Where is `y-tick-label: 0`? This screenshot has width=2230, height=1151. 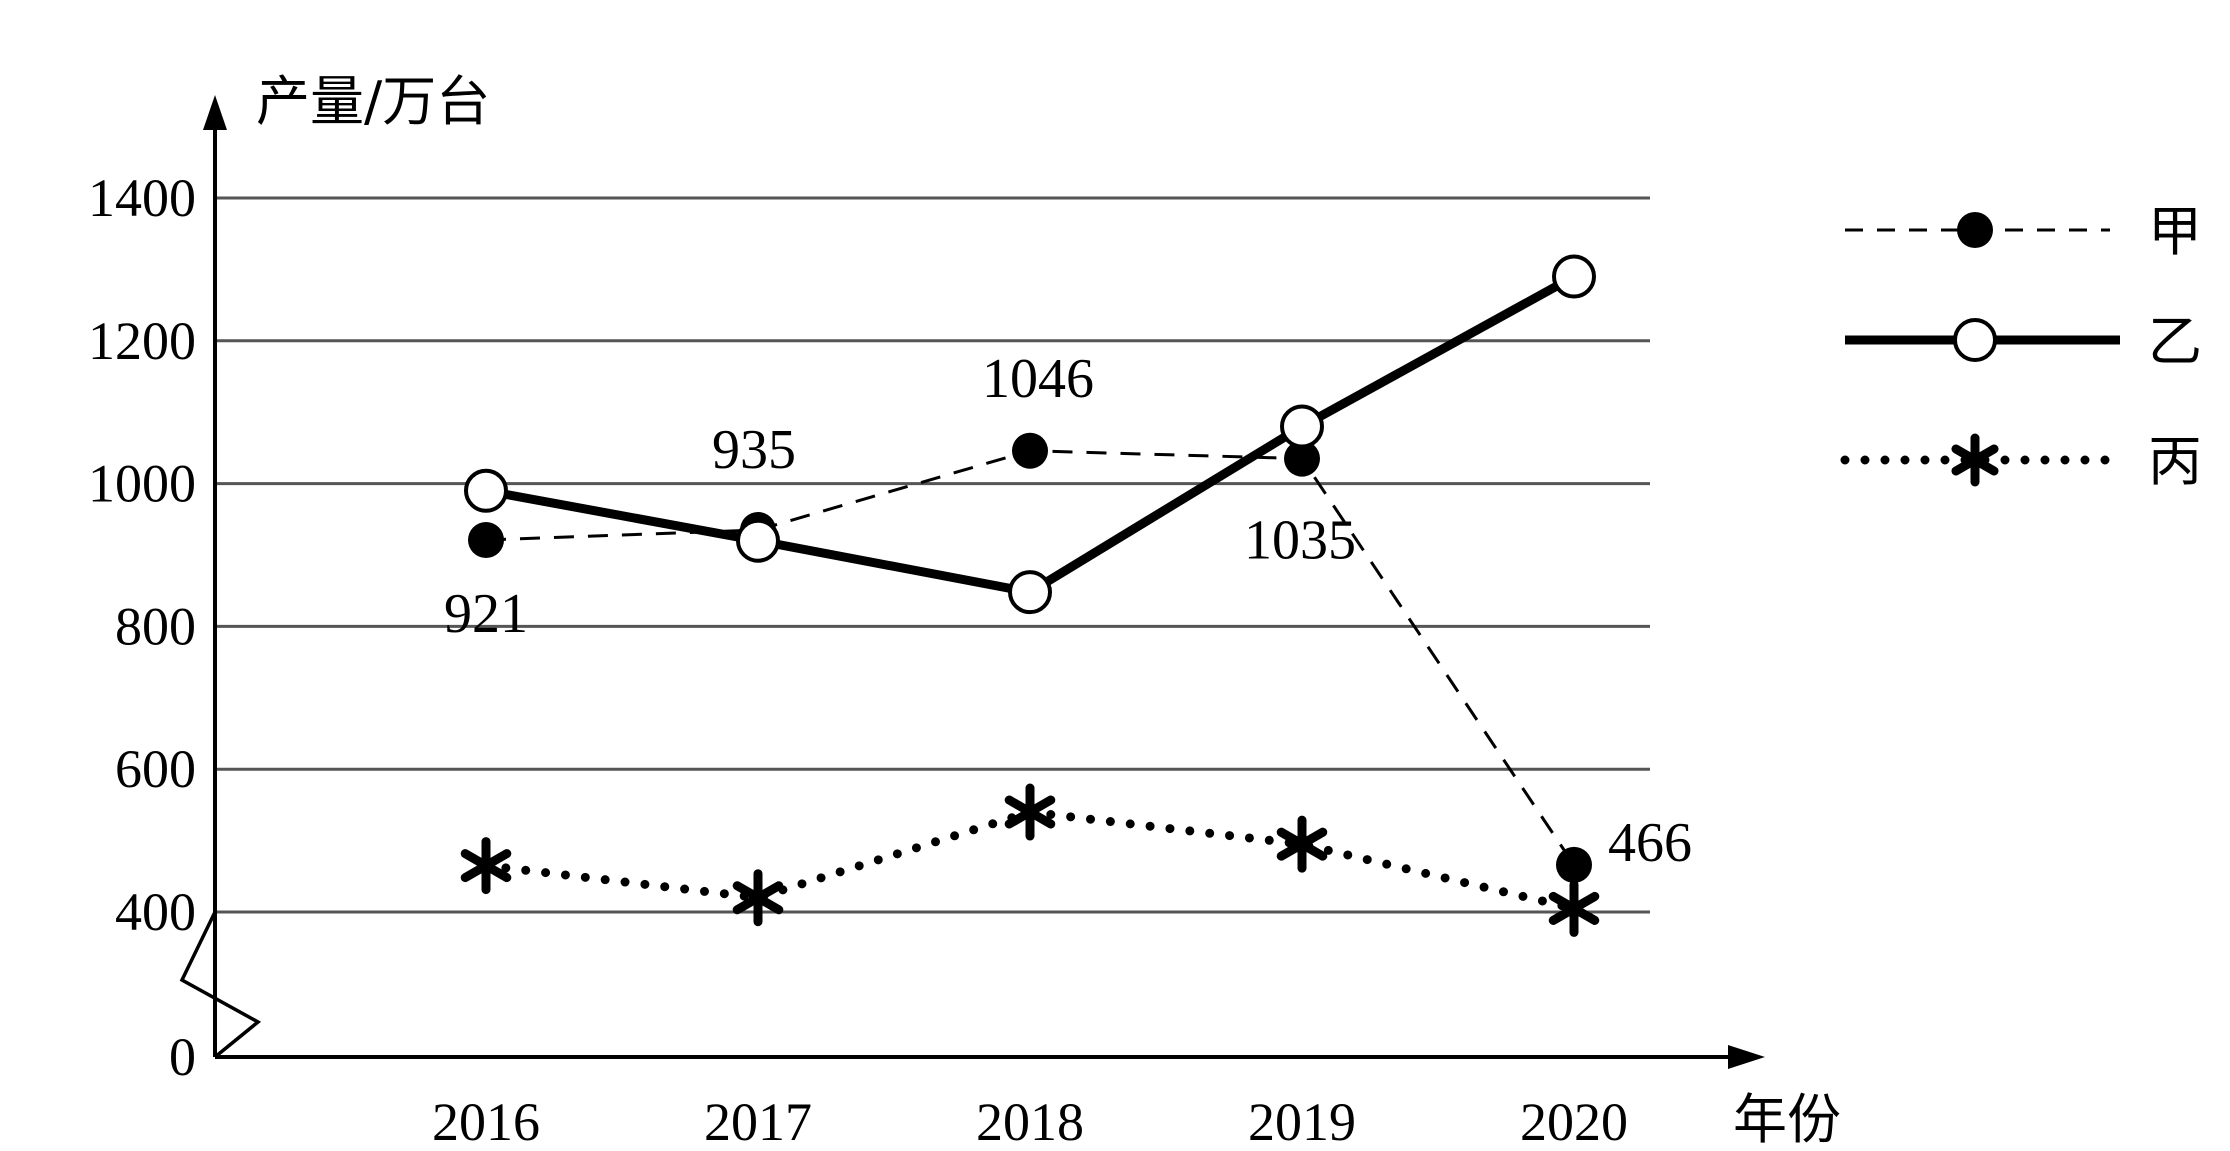 y-tick-label: 0 is located at coordinates (182, 1057).